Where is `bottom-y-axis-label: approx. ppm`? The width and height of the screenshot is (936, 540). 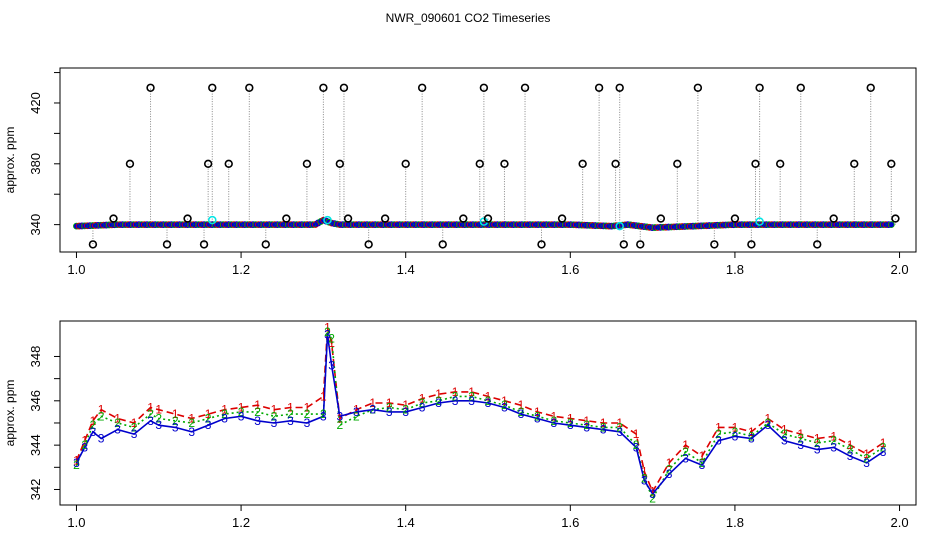
bottom-y-axis-label: approx. ppm is located at coordinates (10, 413).